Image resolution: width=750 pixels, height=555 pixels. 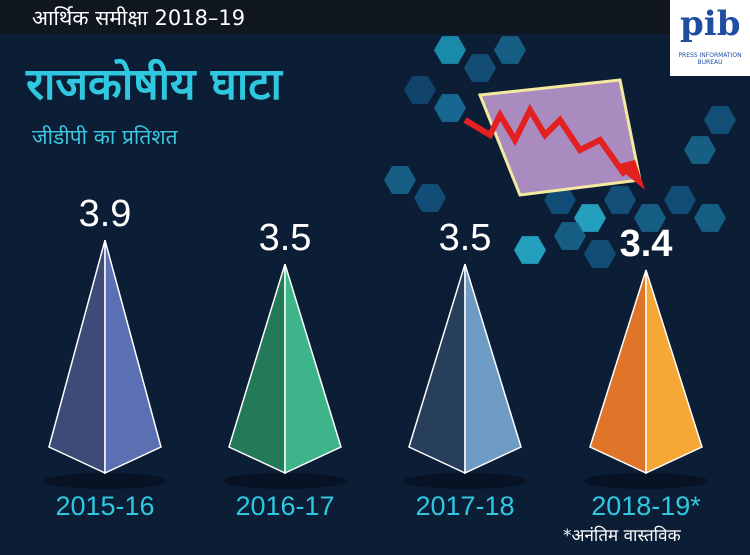 I want to click on page-title: राजकोषीय घाटा, so click(x=154, y=84).